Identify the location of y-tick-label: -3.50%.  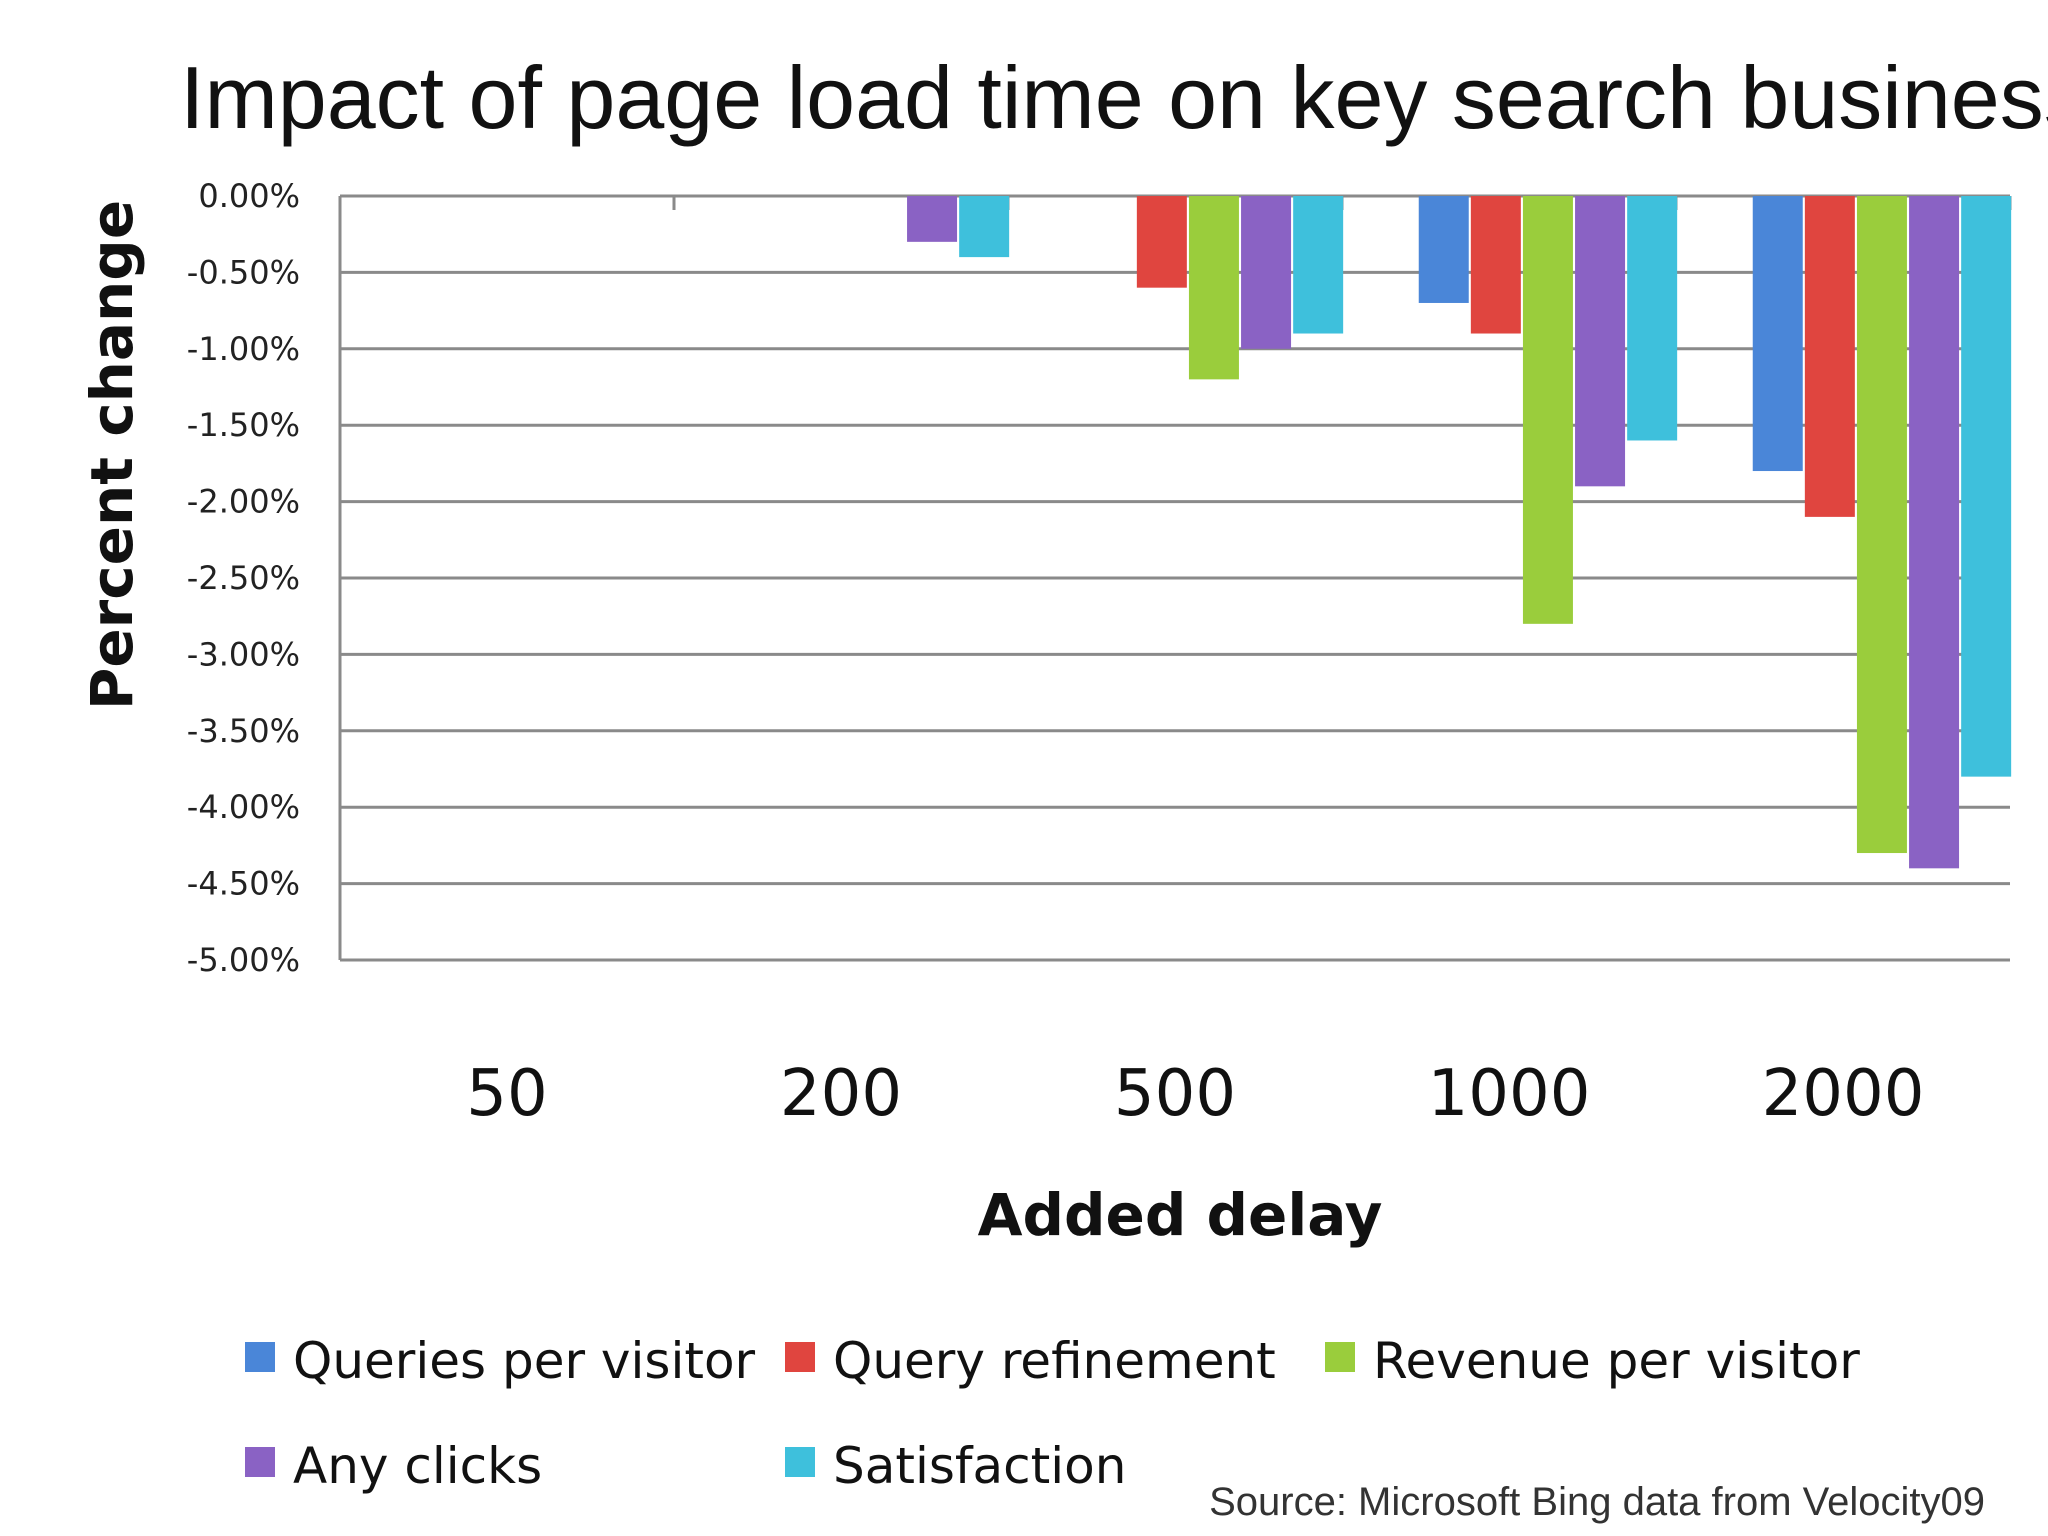
(243, 731).